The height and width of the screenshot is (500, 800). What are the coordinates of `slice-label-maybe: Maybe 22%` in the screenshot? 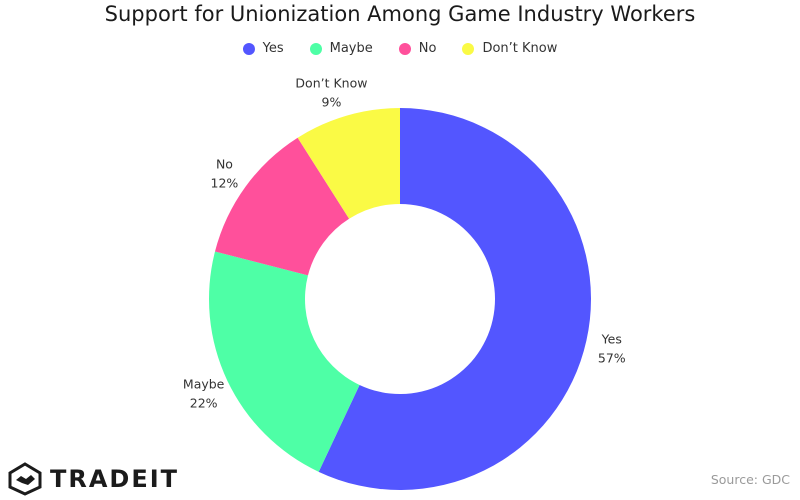 It's located at (204, 393).